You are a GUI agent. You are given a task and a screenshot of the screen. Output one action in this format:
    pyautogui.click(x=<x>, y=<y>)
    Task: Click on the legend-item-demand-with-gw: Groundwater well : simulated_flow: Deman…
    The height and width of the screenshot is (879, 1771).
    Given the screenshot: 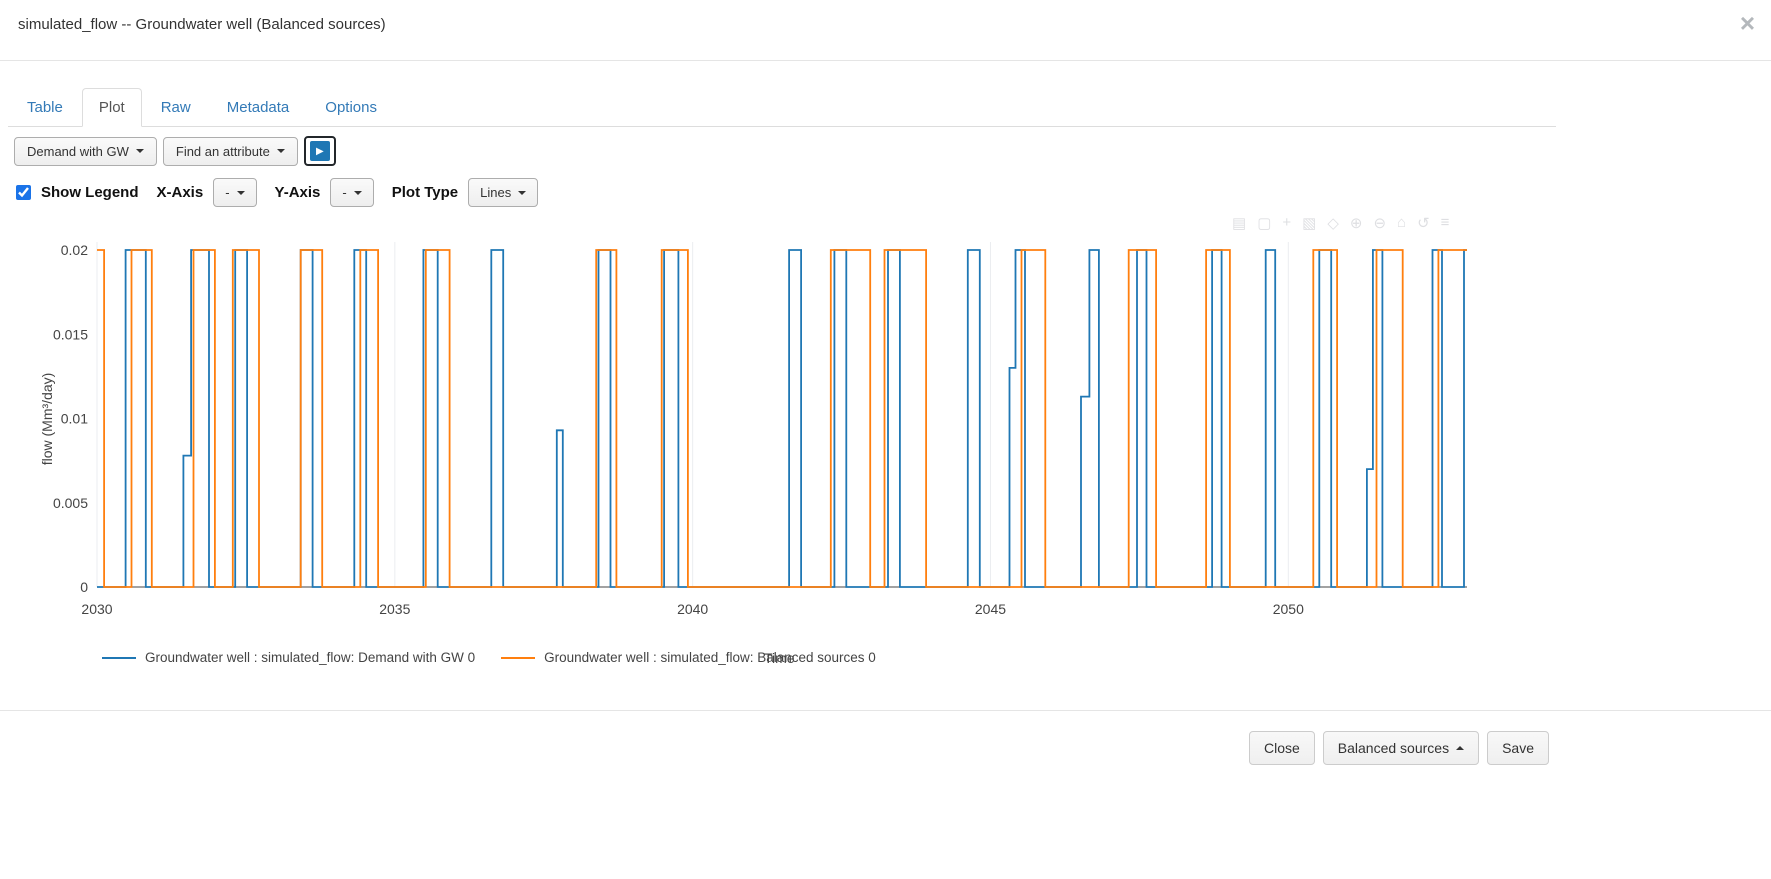 What is the action you would take?
    pyautogui.click(x=288, y=657)
    